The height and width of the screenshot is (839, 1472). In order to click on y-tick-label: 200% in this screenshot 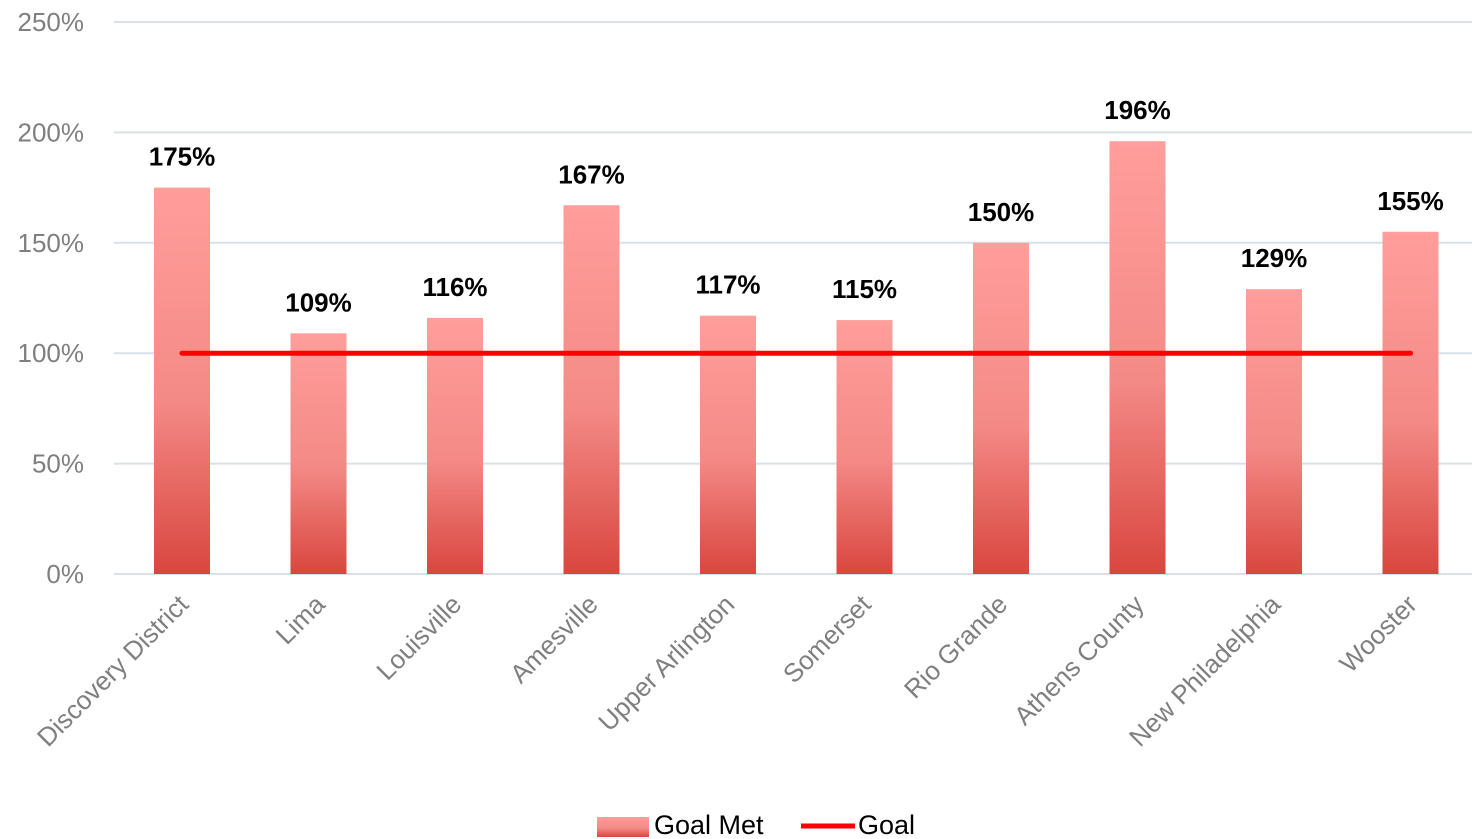, I will do `click(51, 132)`.